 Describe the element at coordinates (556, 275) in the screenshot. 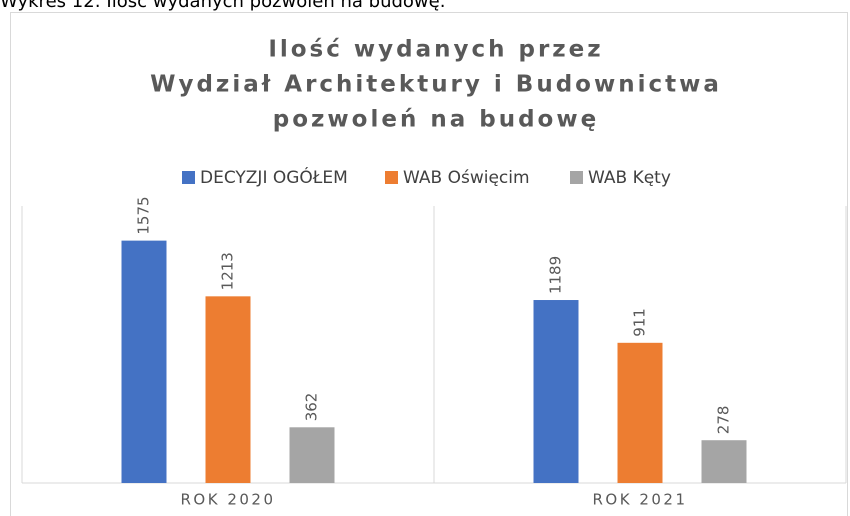

I see `data-label: 1189` at that location.